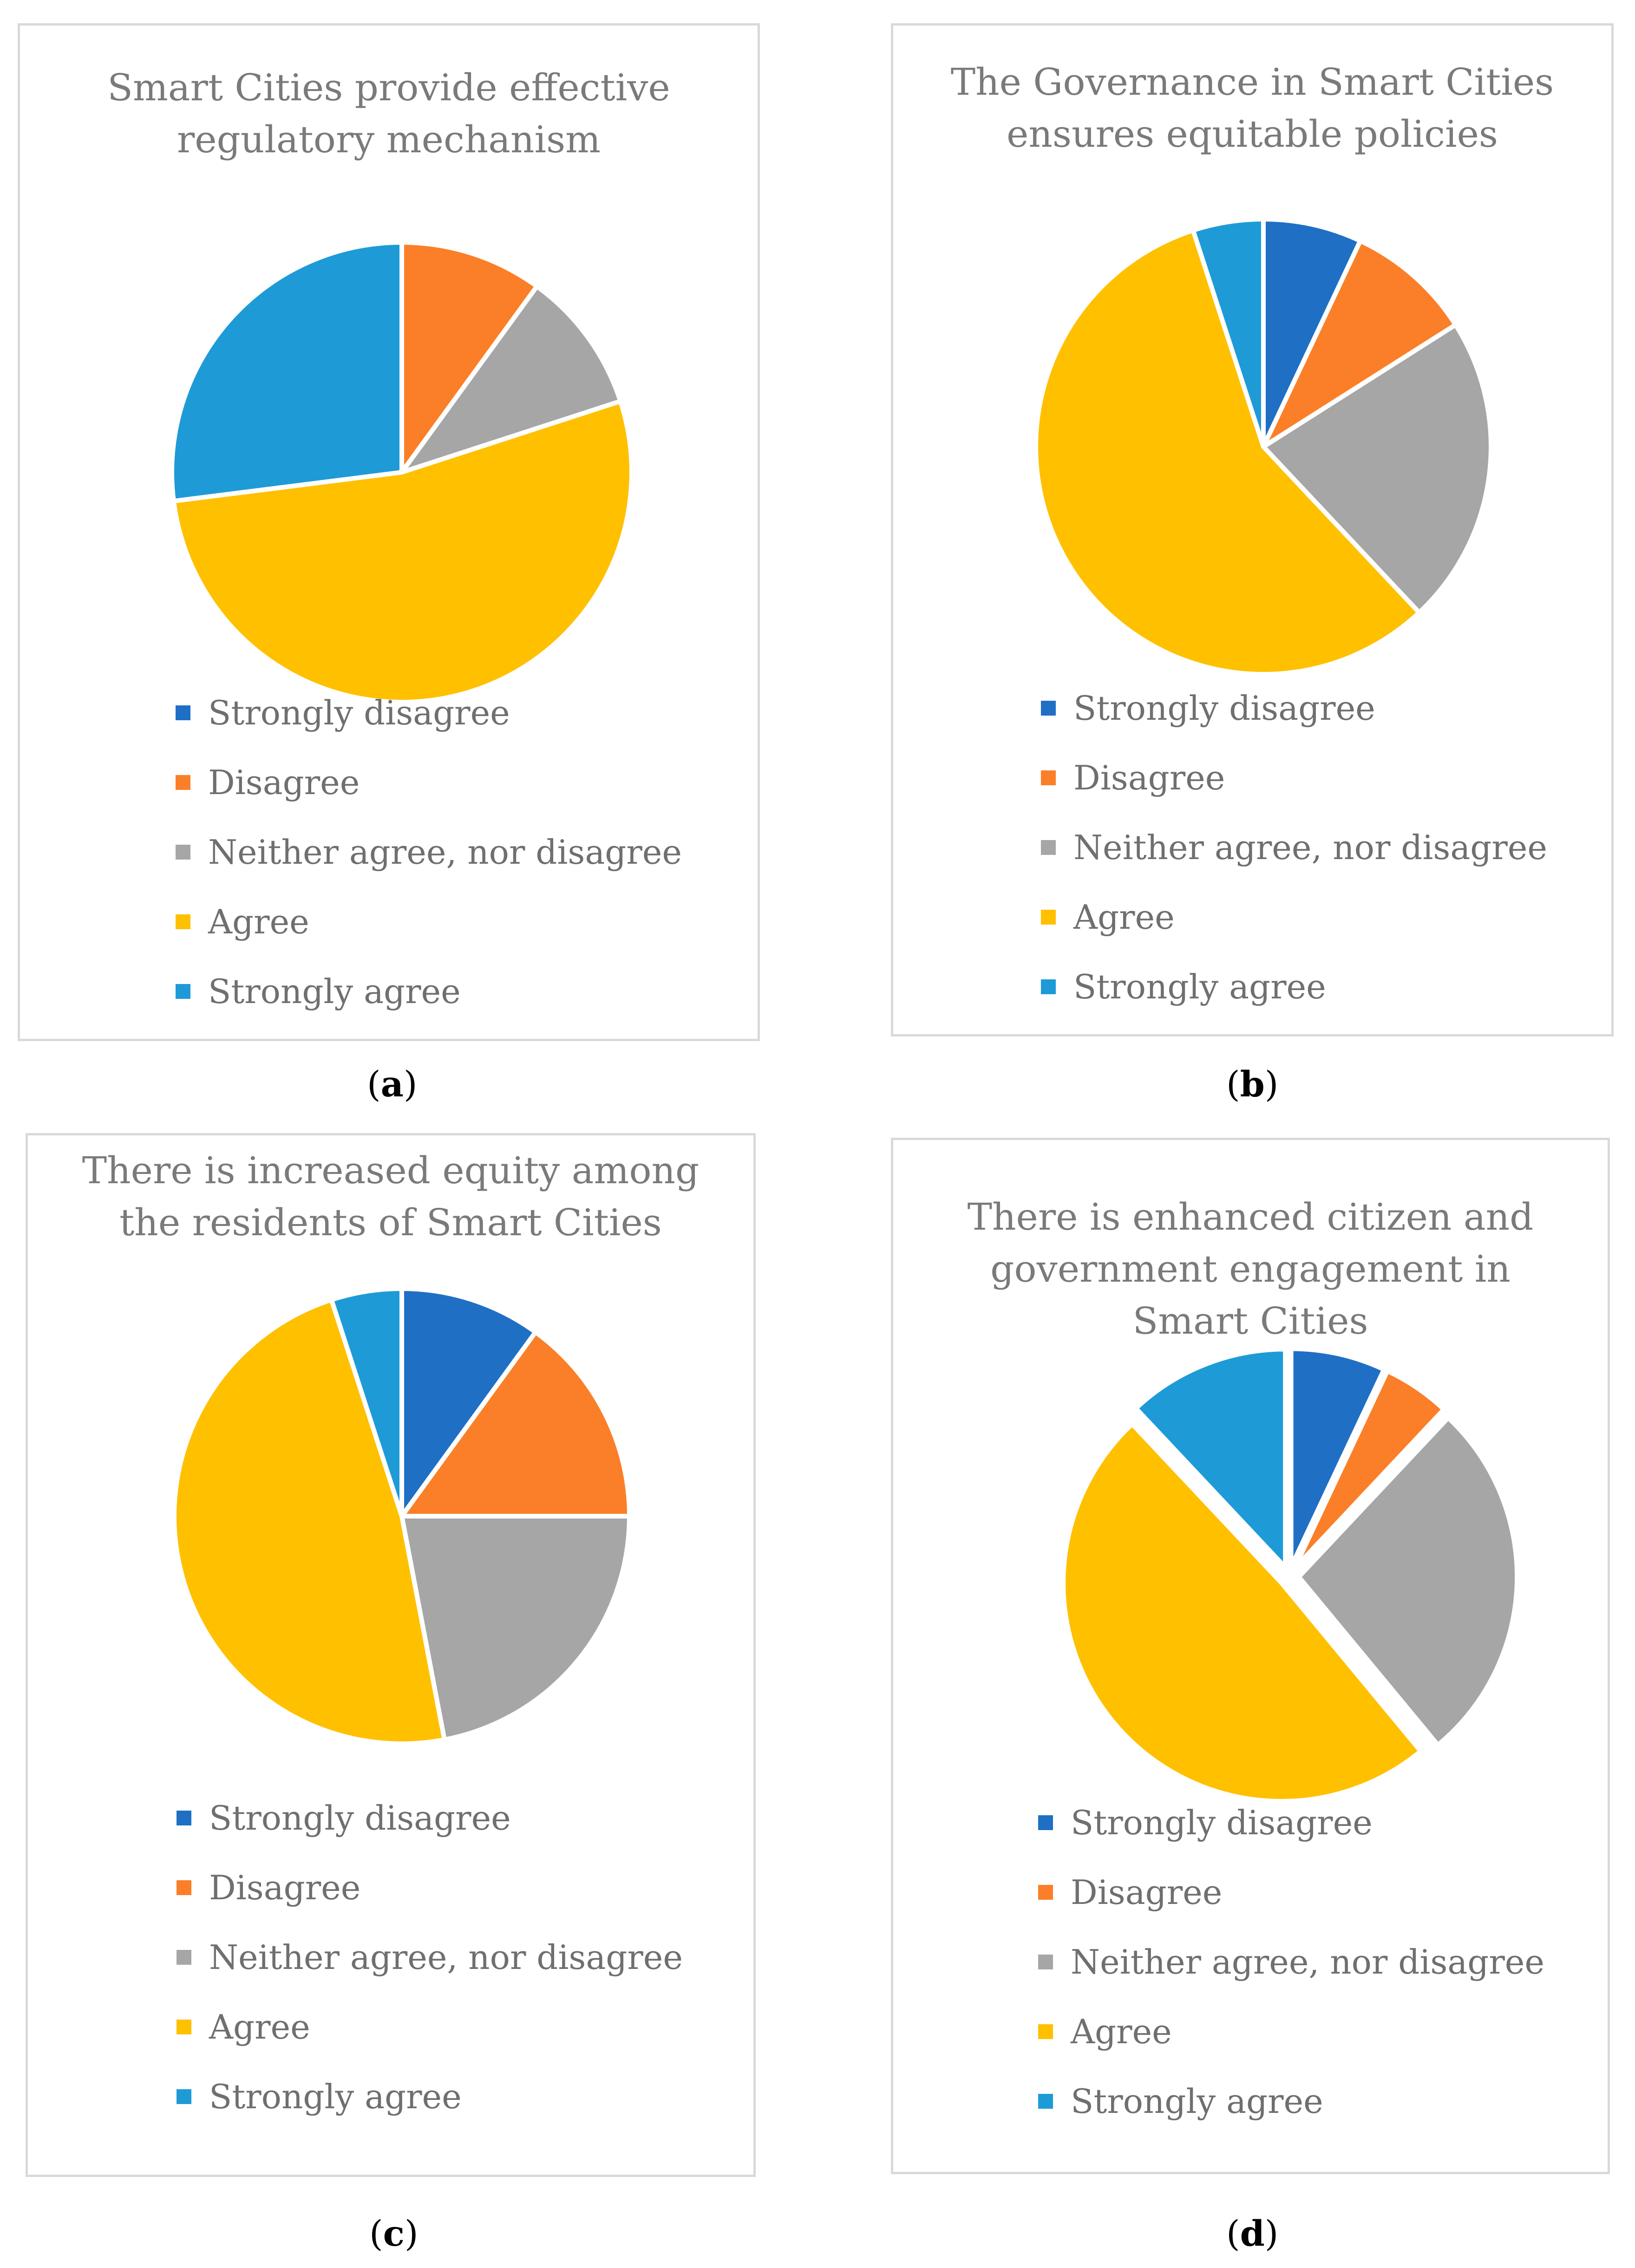 Image resolution: width=1635 pixels, height=2268 pixels. I want to click on chart-title-d-line-2: government engagement in, so click(1250, 1269).